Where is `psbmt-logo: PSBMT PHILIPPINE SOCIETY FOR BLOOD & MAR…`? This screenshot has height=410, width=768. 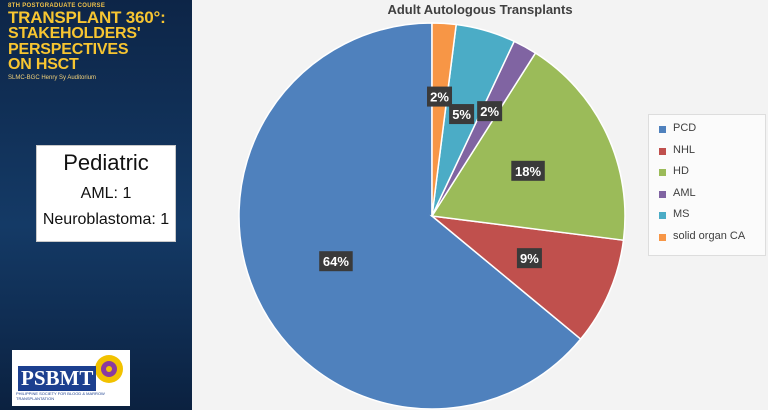 psbmt-logo: PSBMT PHILIPPINE SOCIETY FOR BLOOD & MAR… is located at coordinates (71, 378).